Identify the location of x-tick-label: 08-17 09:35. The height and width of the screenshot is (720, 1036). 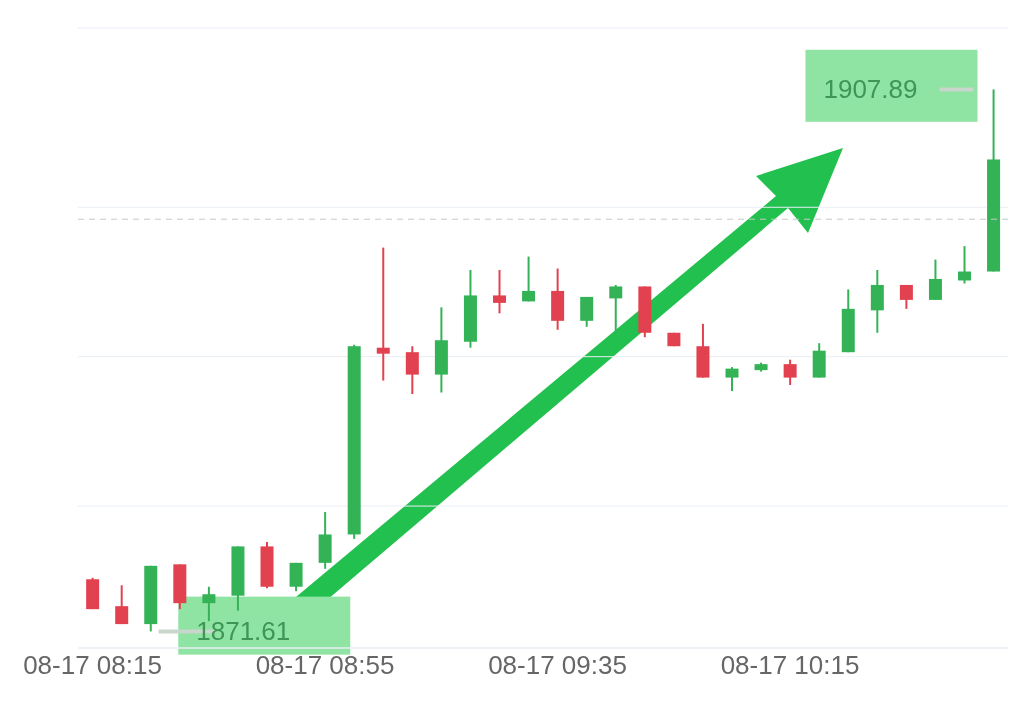
(557, 665).